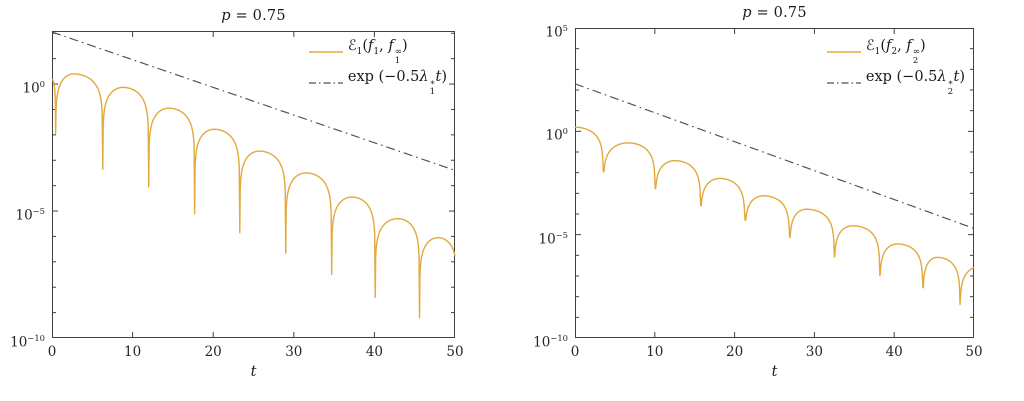 The height and width of the screenshot is (401, 1024). I want to click on y-axis-tick-label: 10⁵, so click(556, 32).